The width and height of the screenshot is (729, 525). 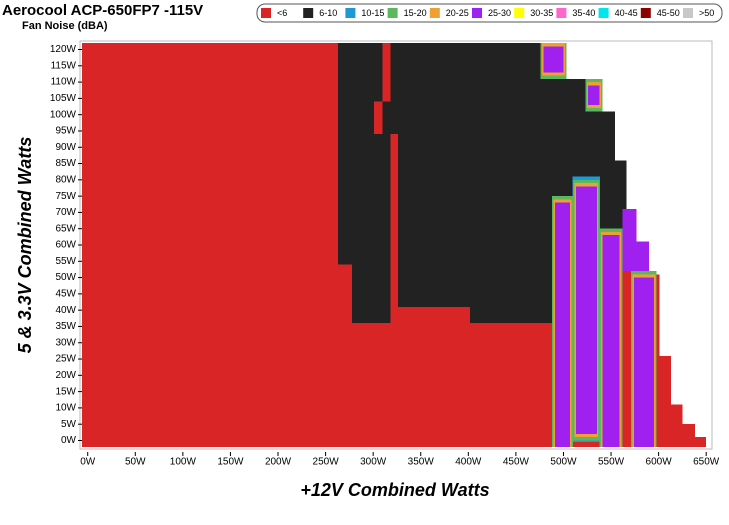 I want to click on legend-label: 40-45, so click(x=626, y=13).